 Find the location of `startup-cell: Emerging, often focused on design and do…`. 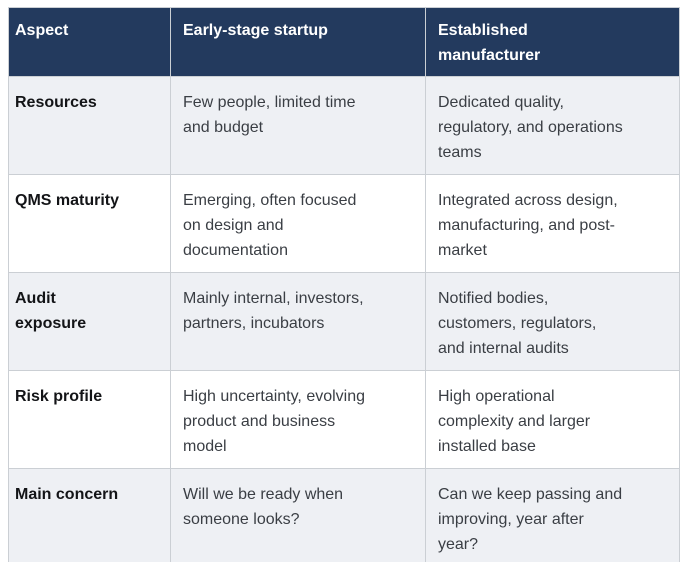

startup-cell: Emerging, often focused on design and do… is located at coordinates (298, 223).